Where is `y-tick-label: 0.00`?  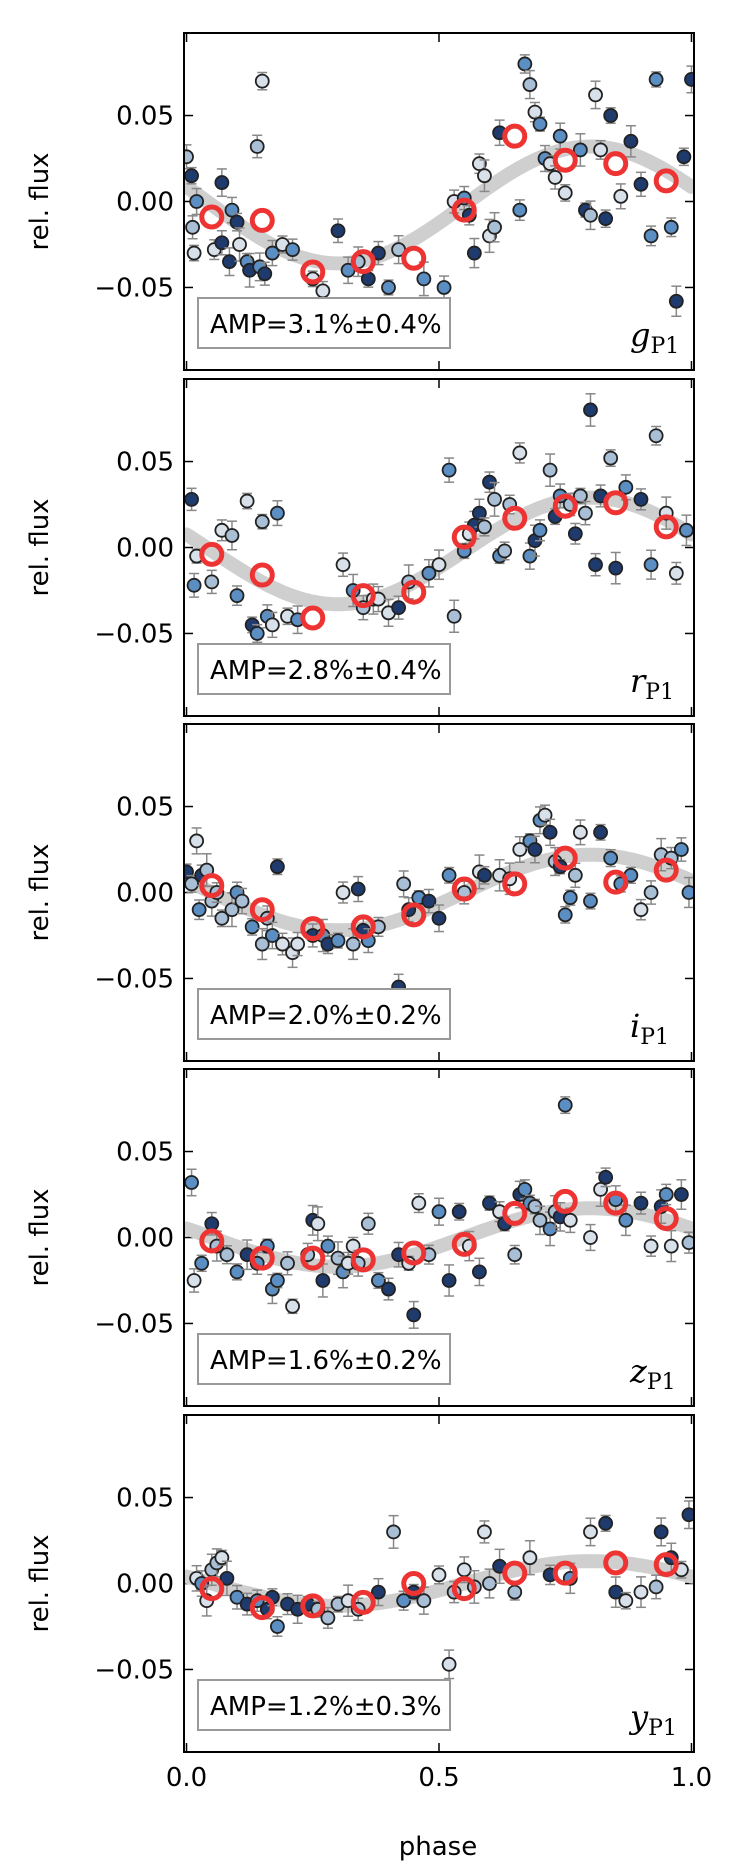 y-tick-label: 0.00 is located at coordinates (145, 894).